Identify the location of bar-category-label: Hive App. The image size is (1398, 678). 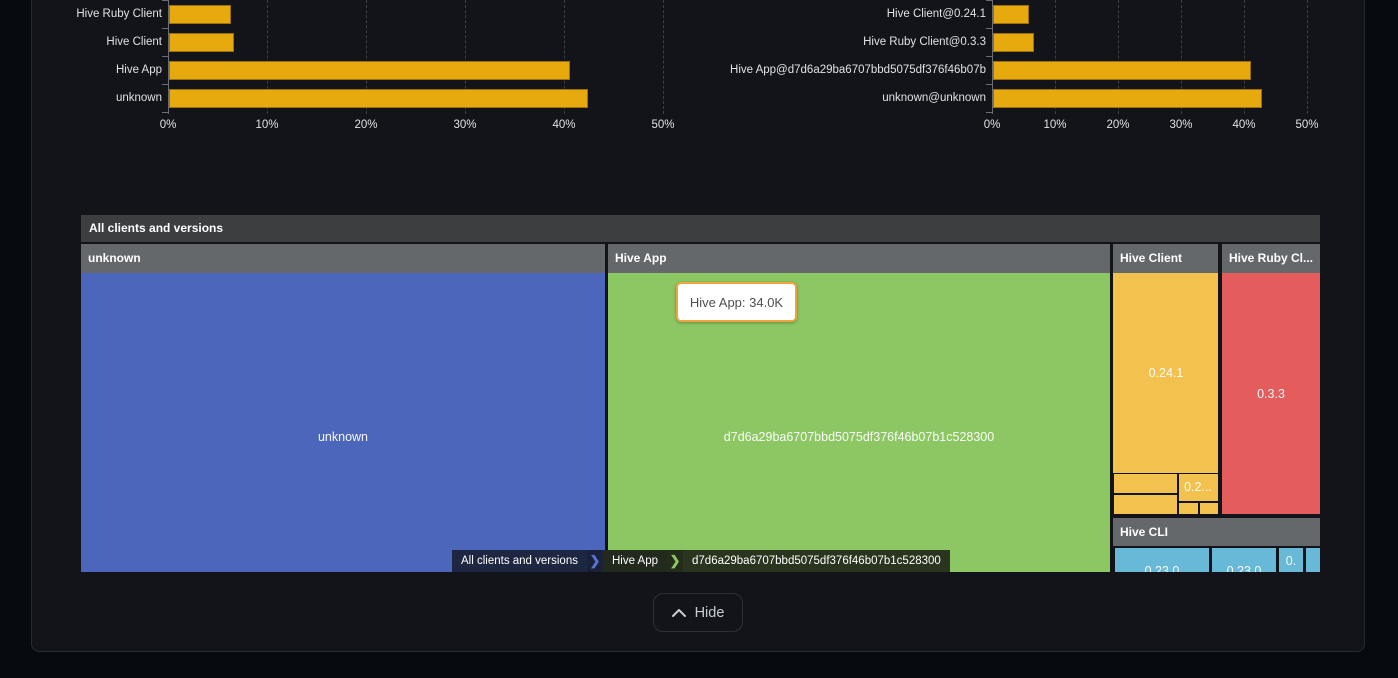
(138, 70).